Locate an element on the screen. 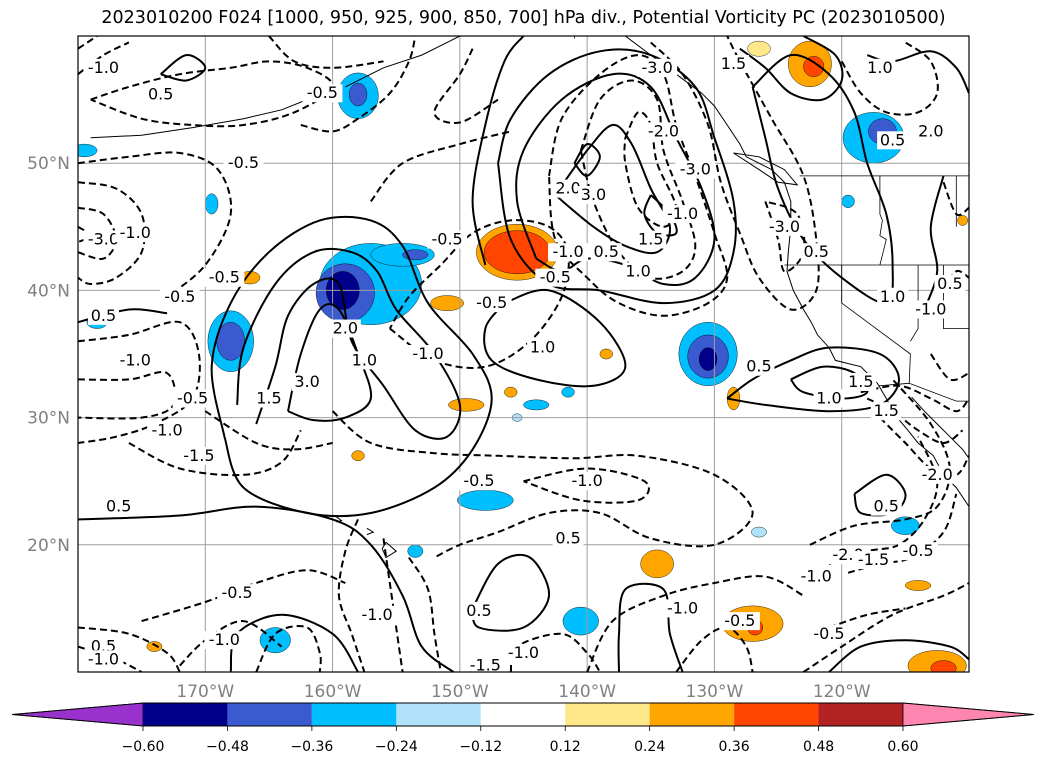 The height and width of the screenshot is (765, 1047). contour-label-35: 2.0 is located at coordinates (930, 130).